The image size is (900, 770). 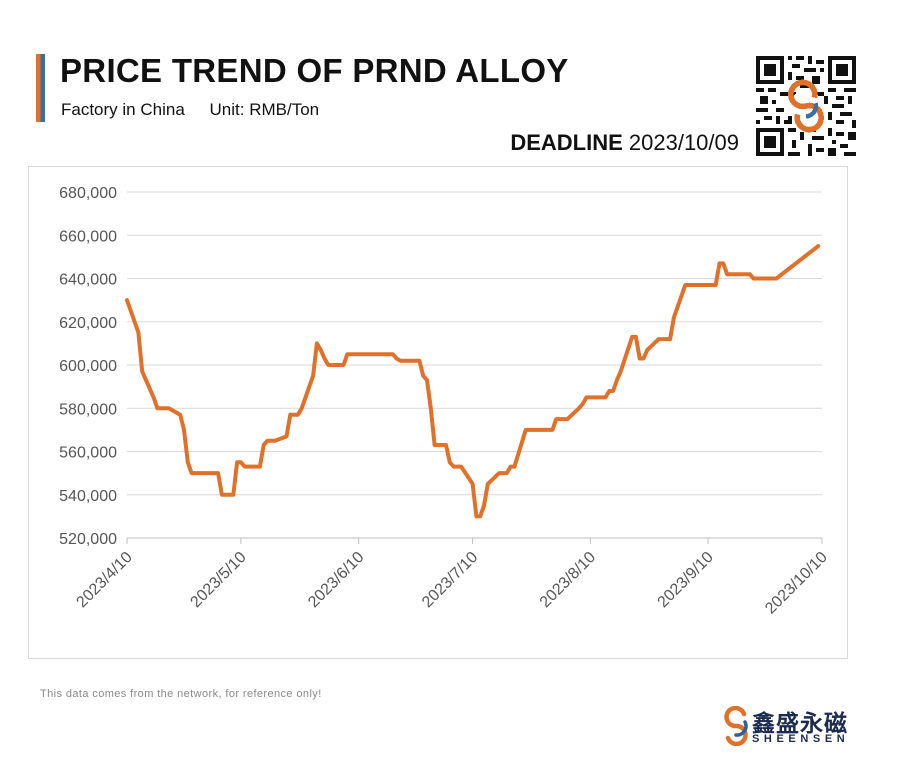 I want to click on x-tick-label: 2023/7/10, so click(x=450, y=580).